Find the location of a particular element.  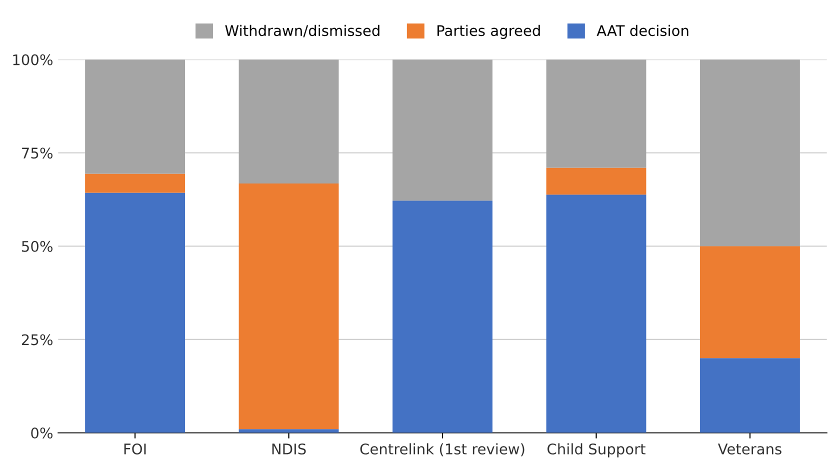

y-tick-label: 0% is located at coordinates (42, 433).